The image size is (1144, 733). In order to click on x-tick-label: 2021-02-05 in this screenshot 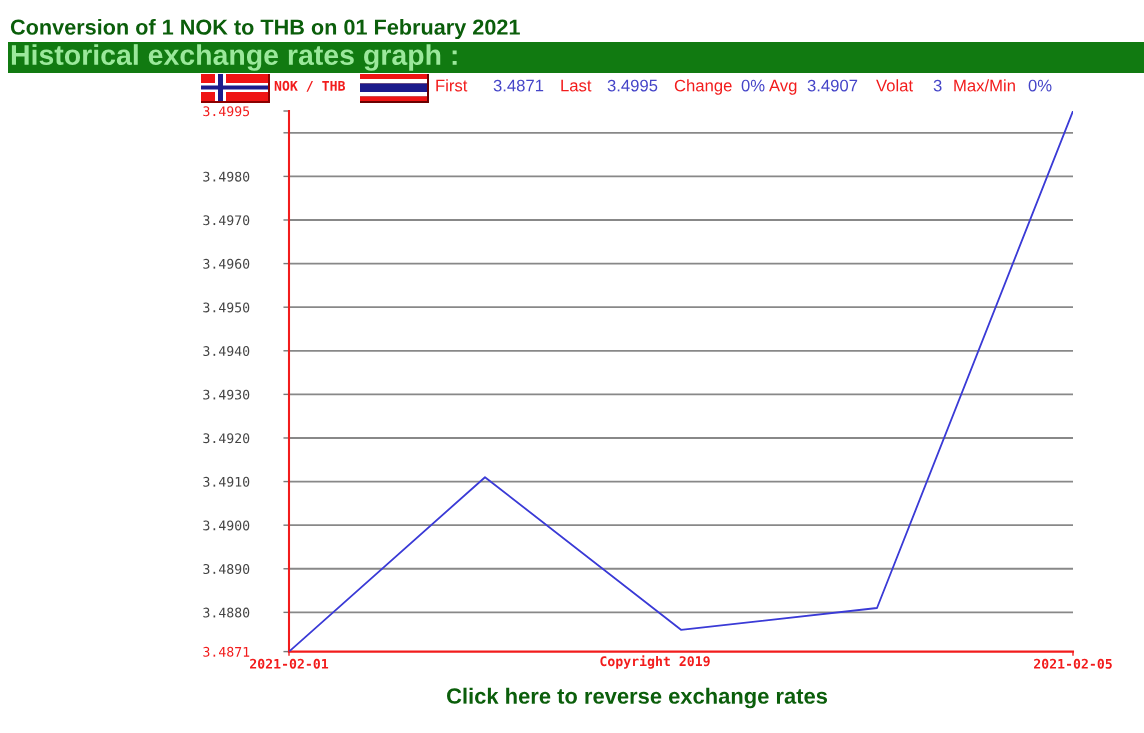, I will do `click(1073, 663)`.